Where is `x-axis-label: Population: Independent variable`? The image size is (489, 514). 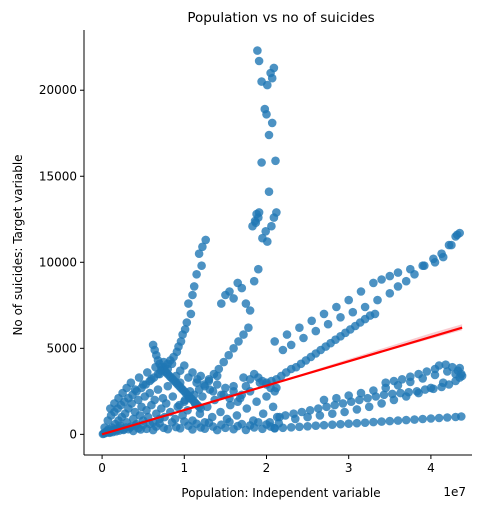
x-axis-label: Population: Independent variable is located at coordinates (280, 493).